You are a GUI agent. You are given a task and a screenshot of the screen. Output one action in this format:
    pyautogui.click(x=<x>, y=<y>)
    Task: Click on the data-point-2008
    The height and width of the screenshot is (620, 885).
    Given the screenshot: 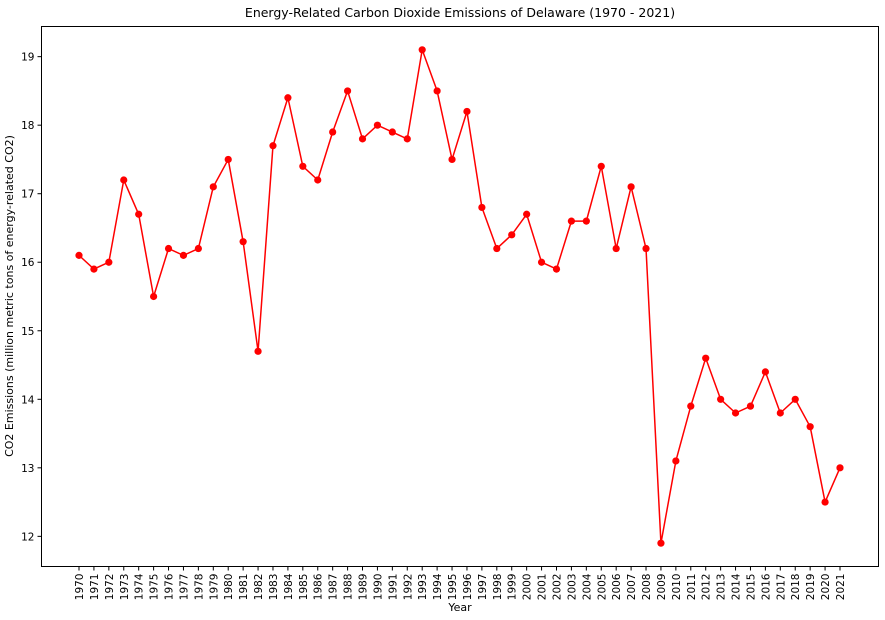 What is the action you would take?
    pyautogui.click(x=646, y=248)
    